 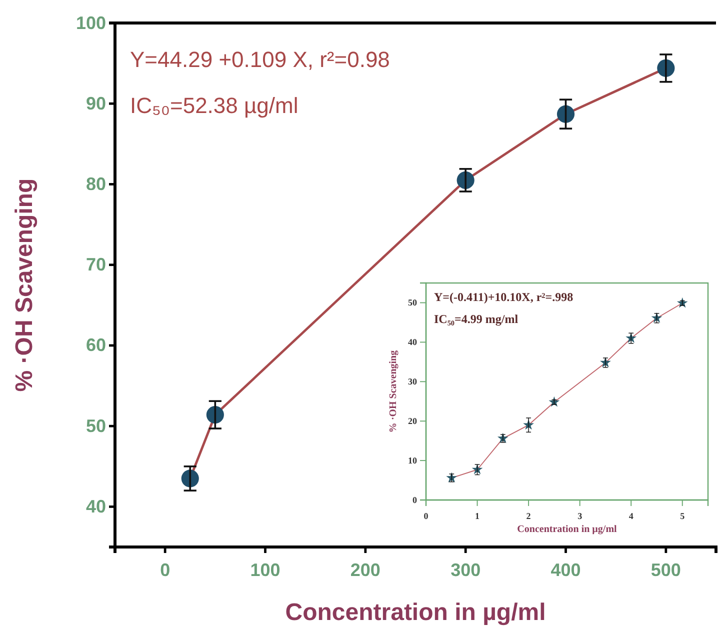 What do you see at coordinates (415, 499) in the screenshot?
I see `y-tick-label: 0` at bounding box center [415, 499].